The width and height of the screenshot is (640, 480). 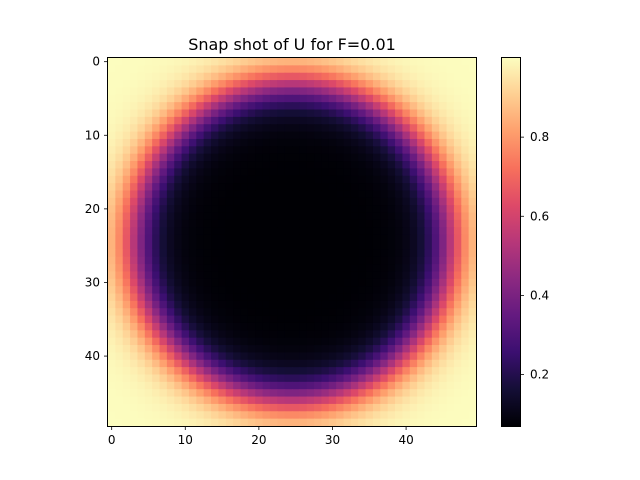 I want to click on y-tick-label: 10, so click(x=92, y=135).